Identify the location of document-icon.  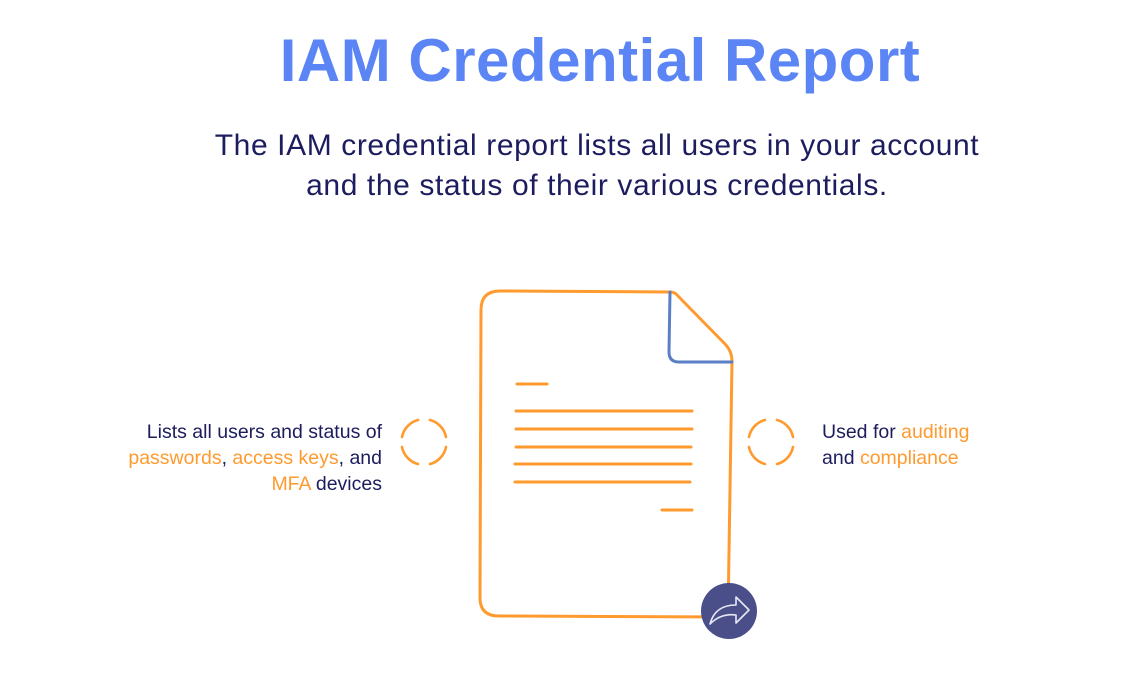
(606, 454).